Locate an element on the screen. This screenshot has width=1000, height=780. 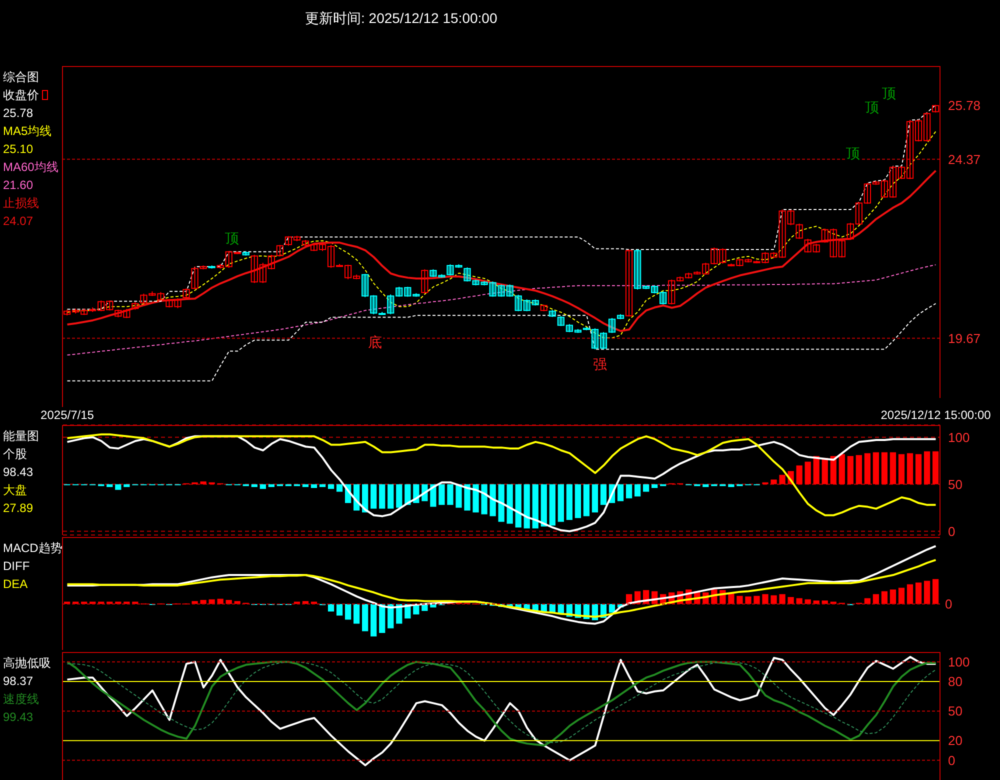
text: 25.10 is located at coordinates (18, 149).